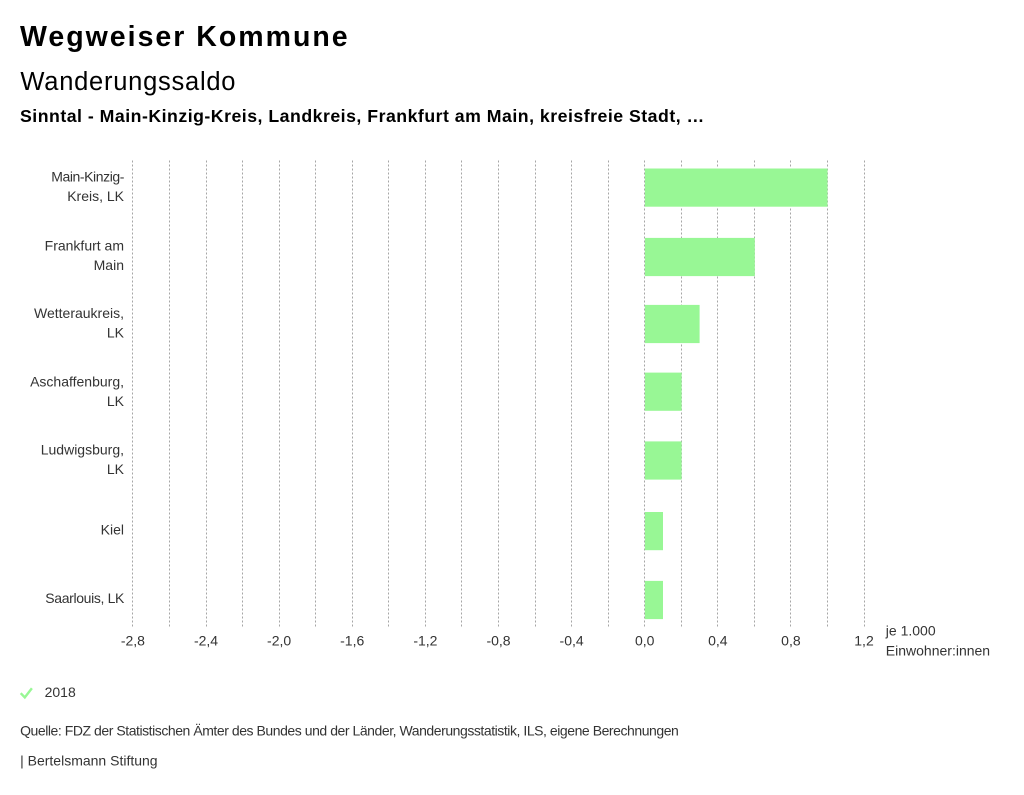 The height and width of the screenshot is (795, 1024). What do you see at coordinates (425, 640) in the screenshot?
I see `svg-text: -1,2` at bounding box center [425, 640].